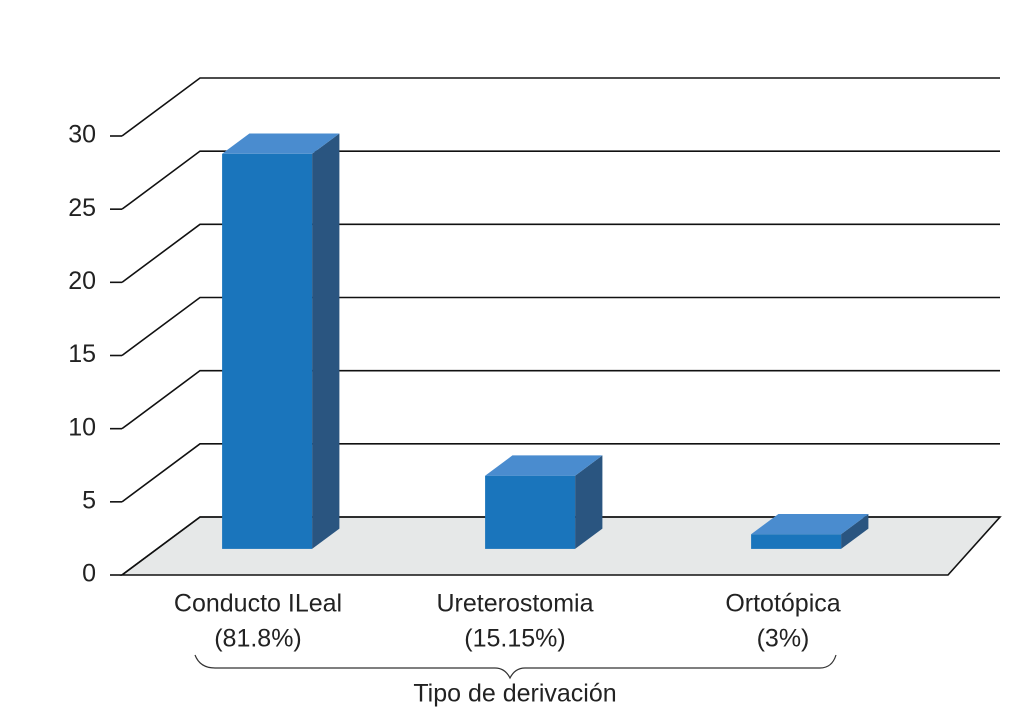 The image size is (1029, 725). What do you see at coordinates (514, 639) in the screenshot?
I see `x-tick-label: (15.15%)` at bounding box center [514, 639].